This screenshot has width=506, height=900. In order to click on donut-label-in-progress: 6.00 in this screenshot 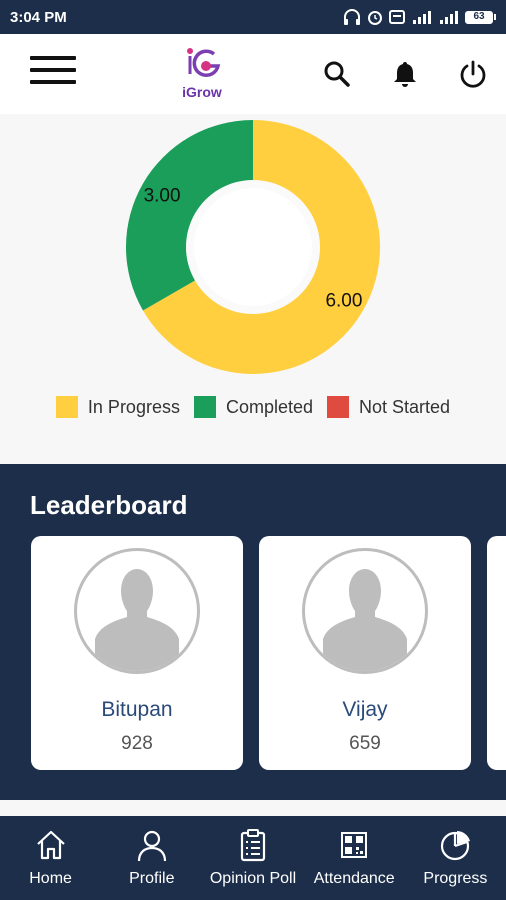, I will do `click(343, 301)`.